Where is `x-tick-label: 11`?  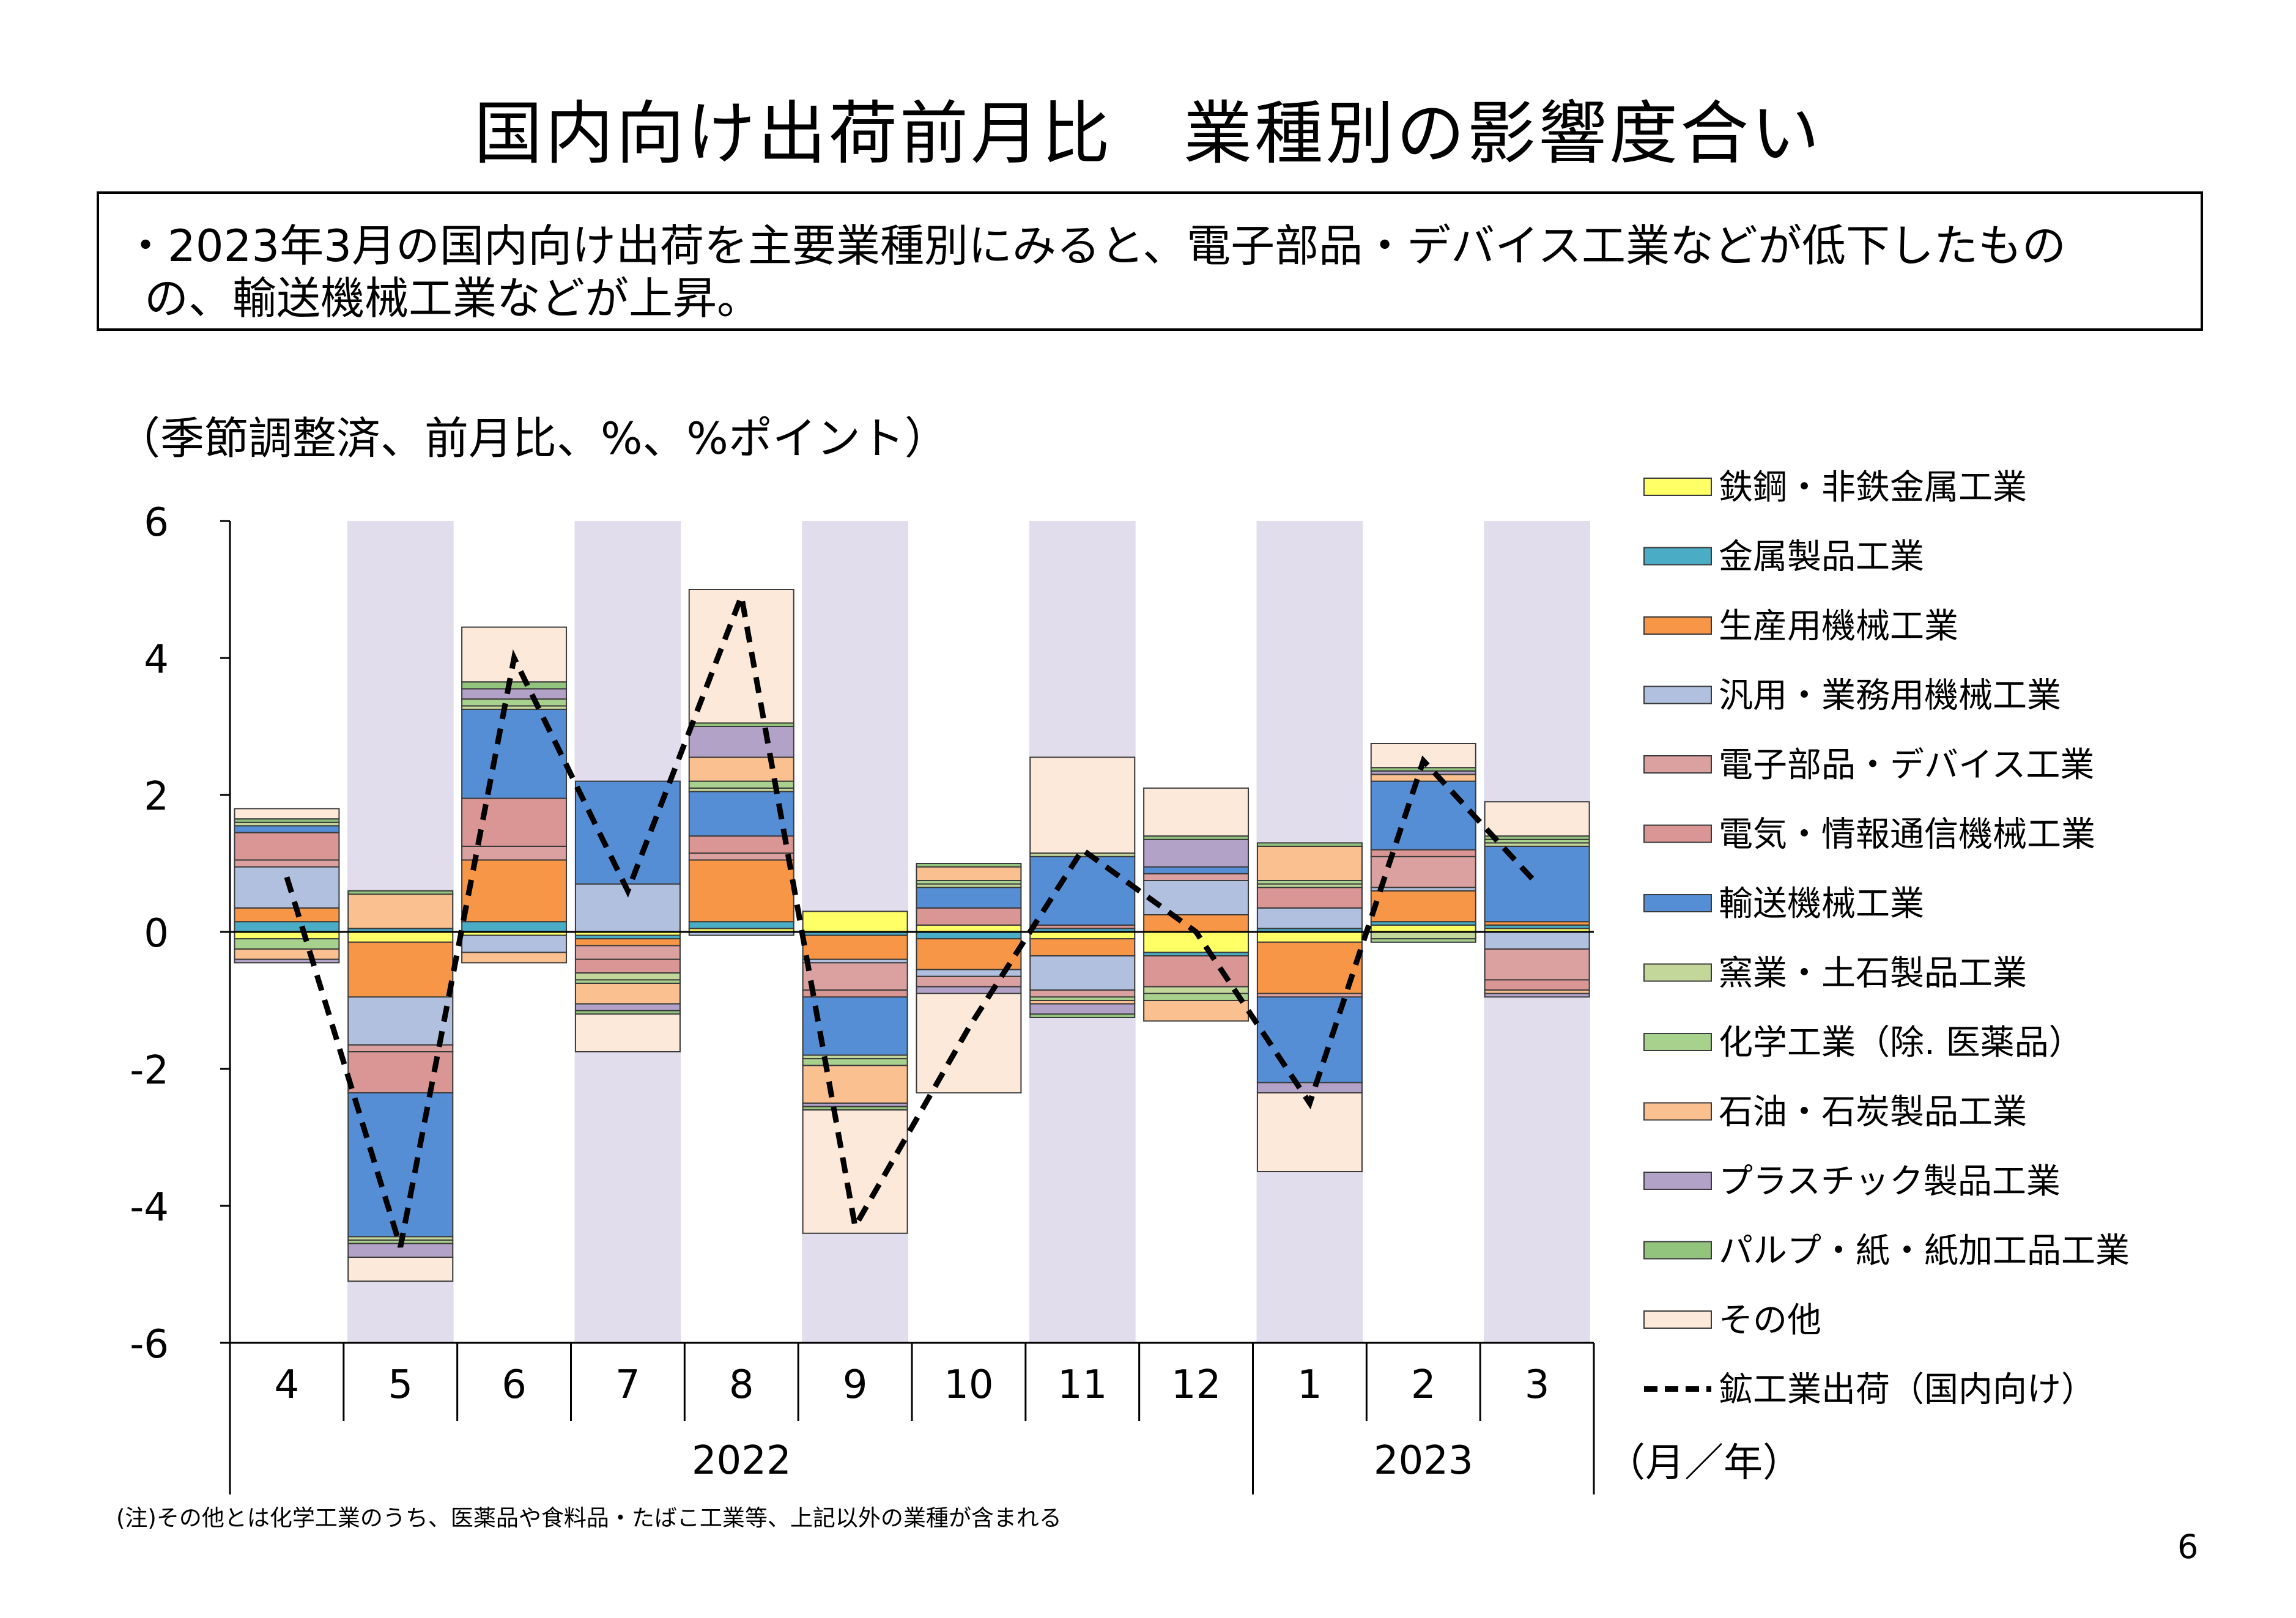 x-tick-label: 11 is located at coordinates (1082, 1385).